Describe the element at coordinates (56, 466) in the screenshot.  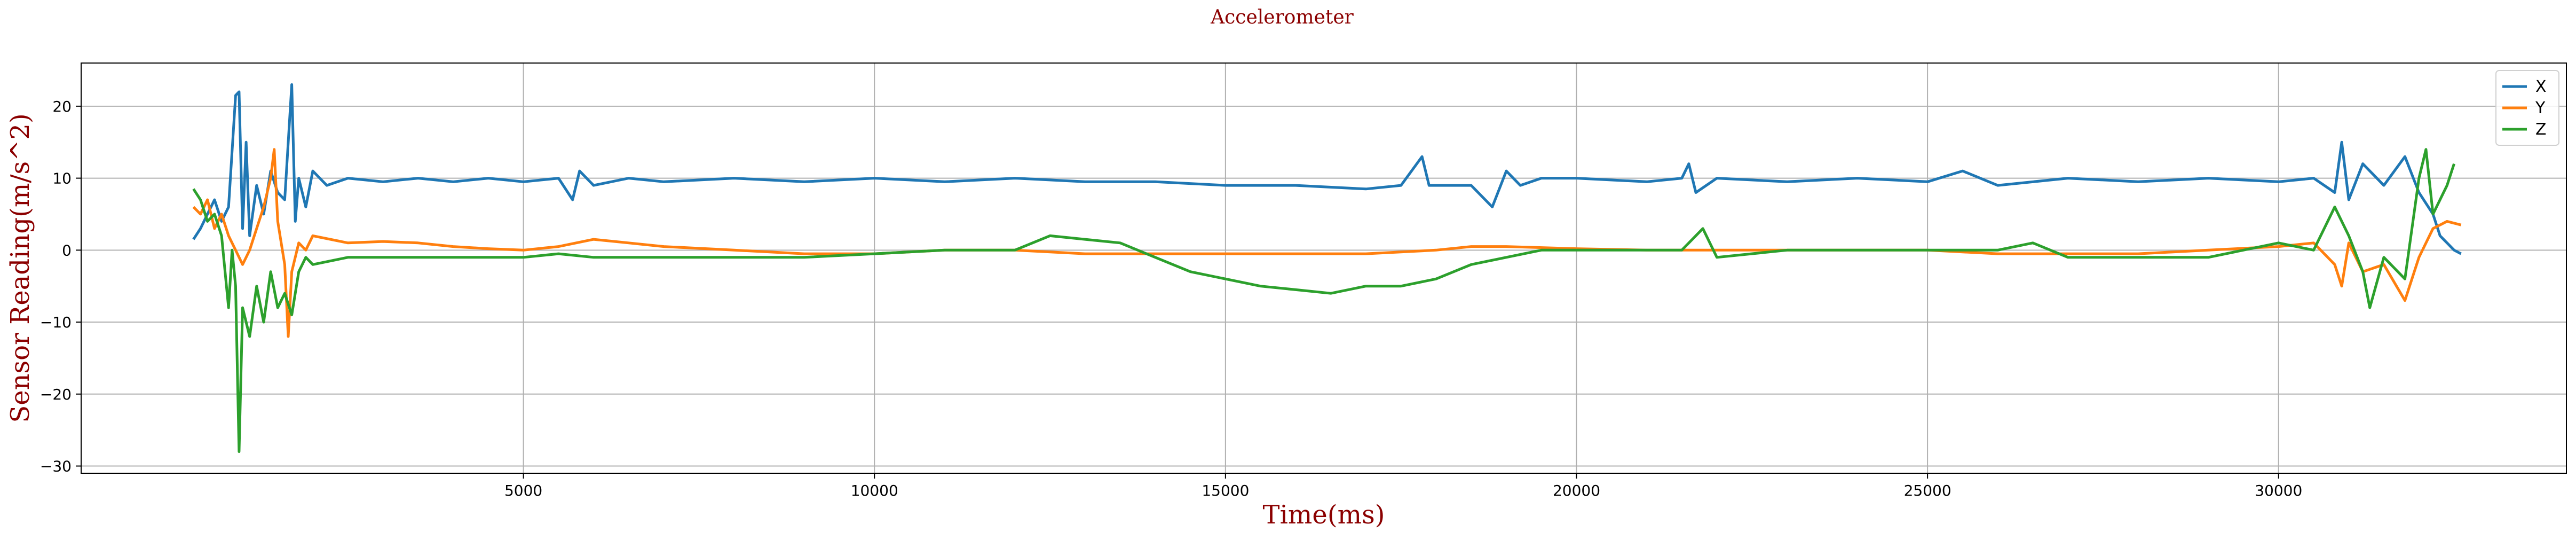
I see `y-tick-label: −30` at that location.